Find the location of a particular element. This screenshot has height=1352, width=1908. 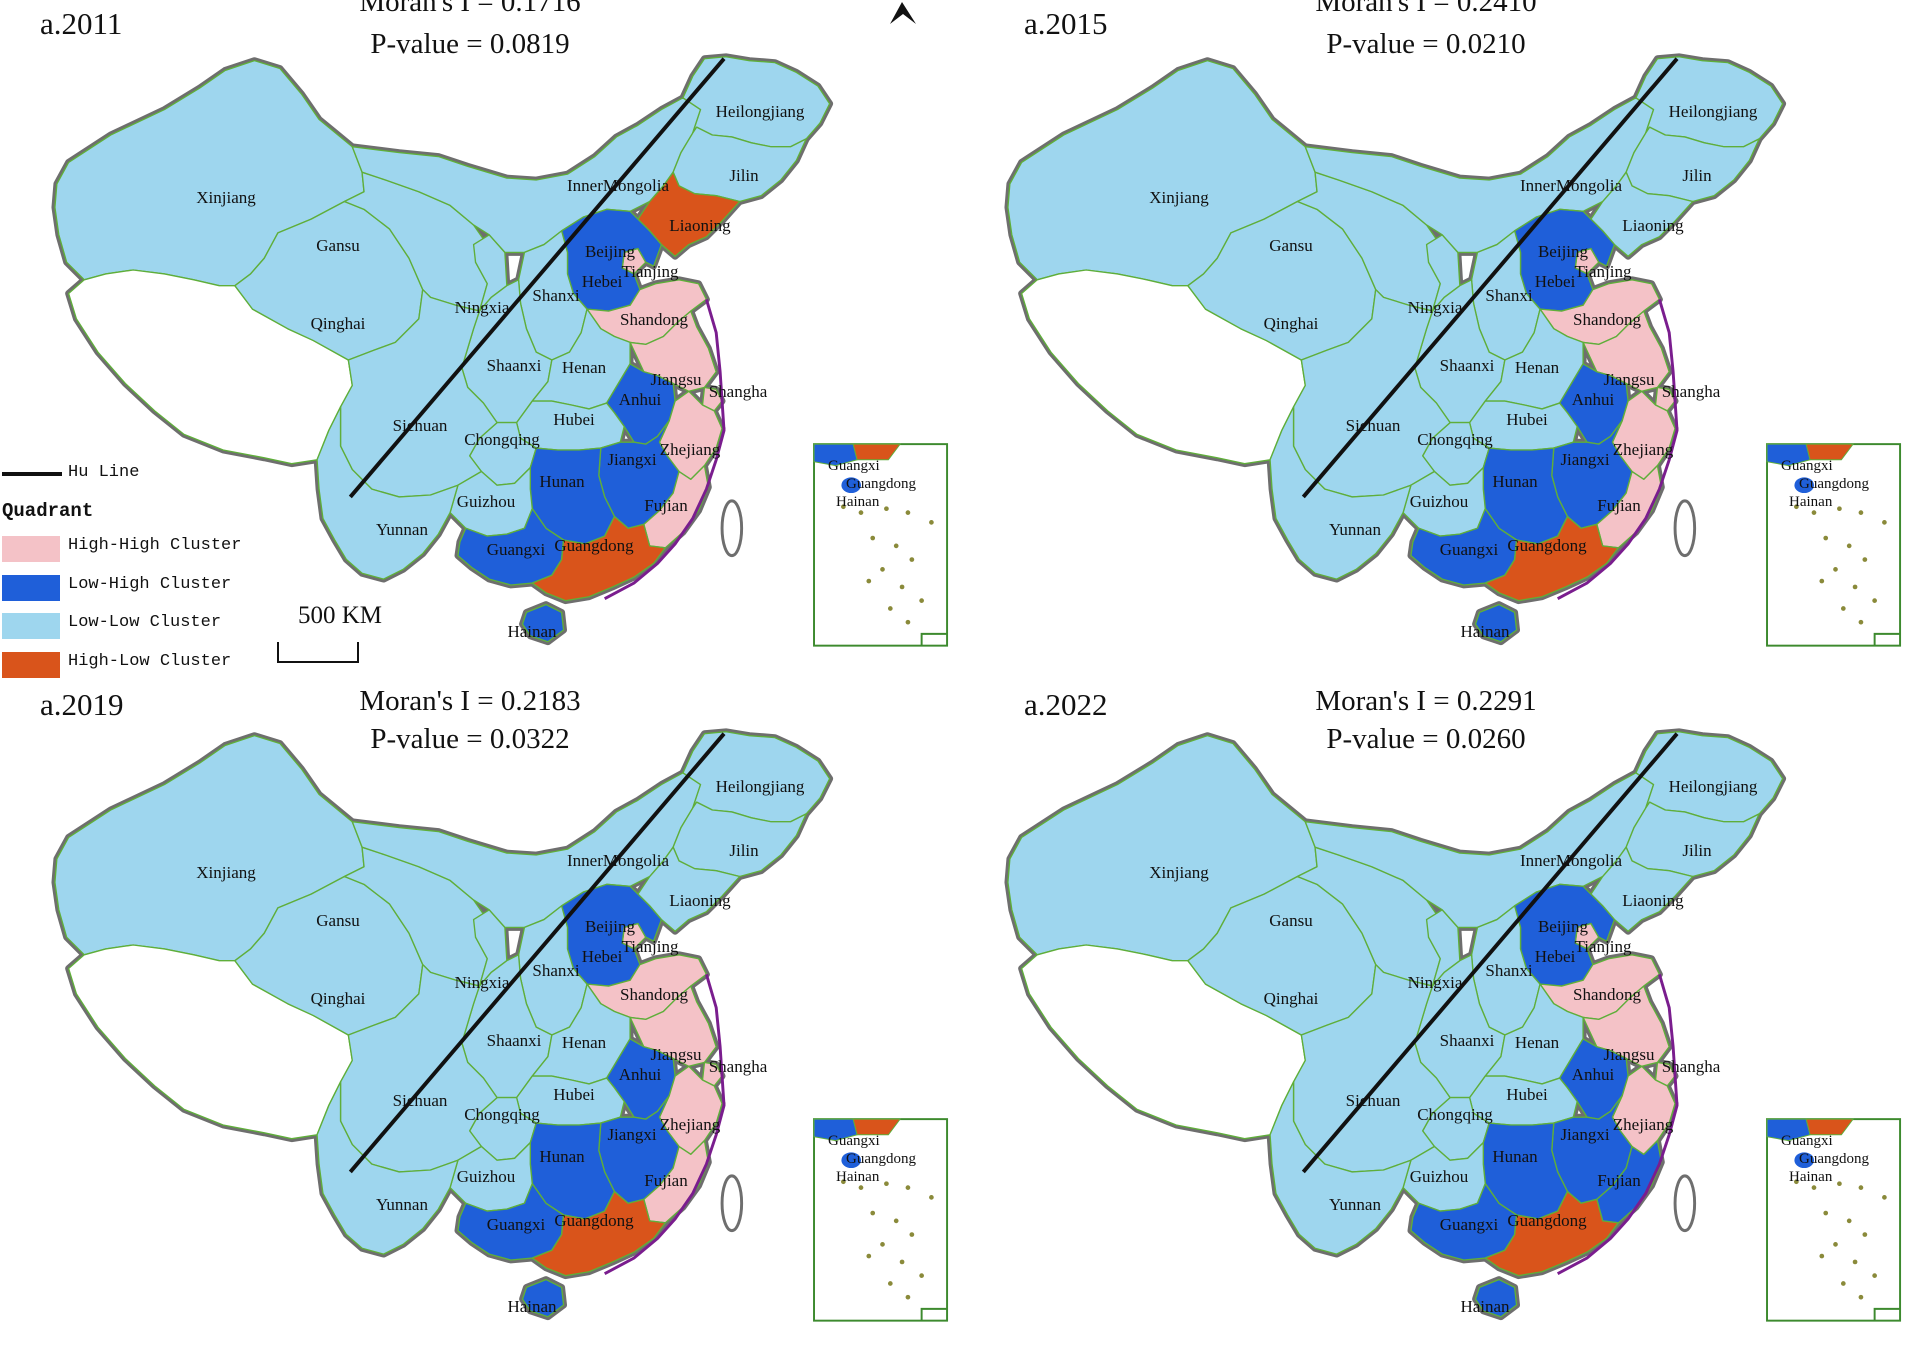

legend-hu-line-label: Hu Line is located at coordinates (104, 472).